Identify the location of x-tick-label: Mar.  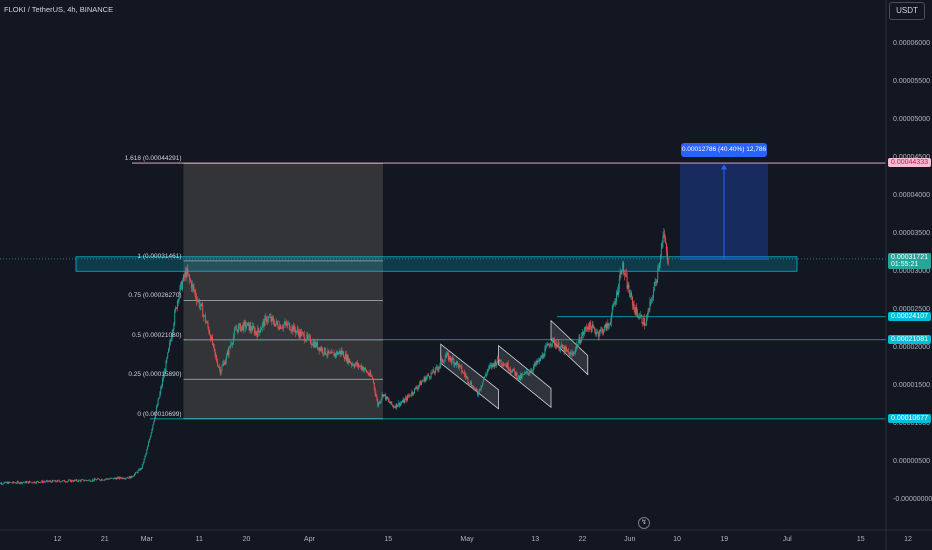
(146, 539).